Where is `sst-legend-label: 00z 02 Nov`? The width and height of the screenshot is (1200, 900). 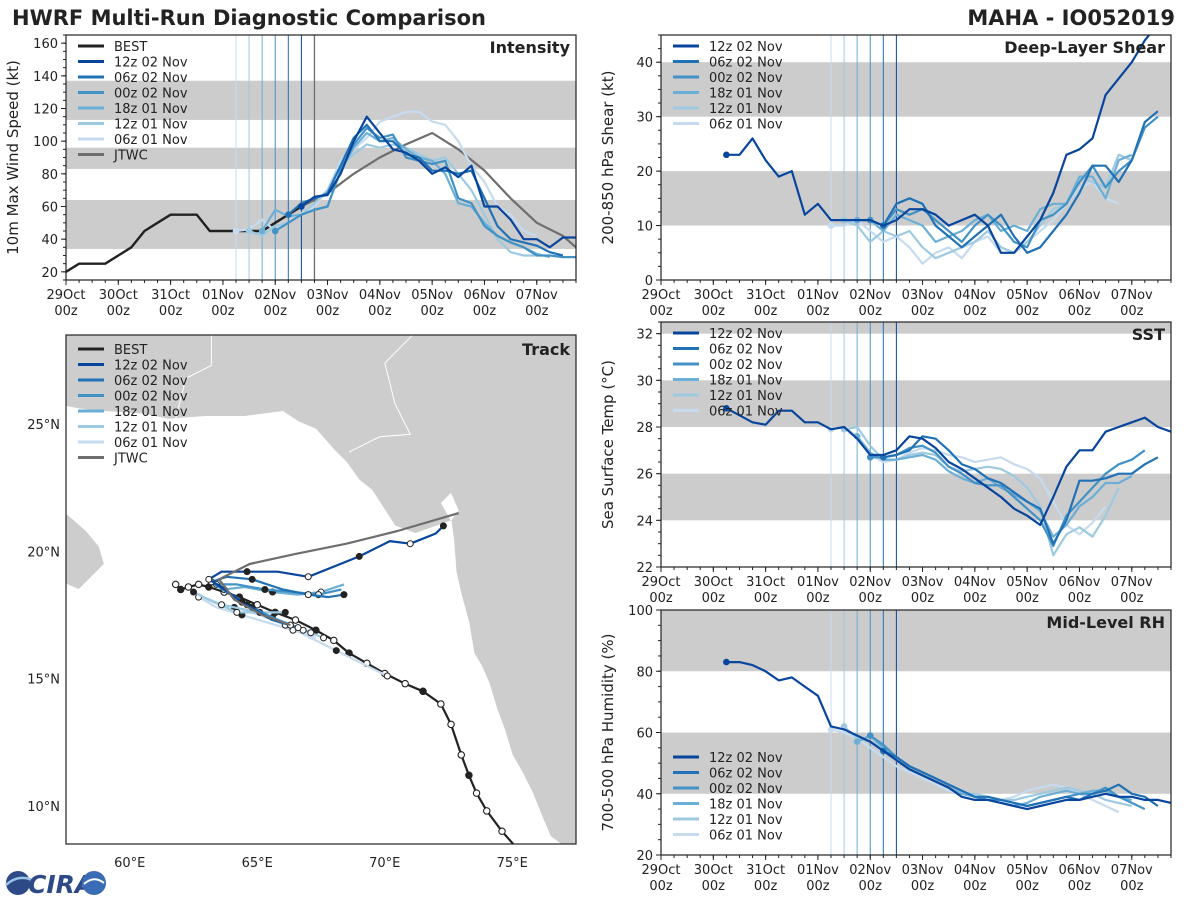
sst-legend-label: 00z 02 Nov is located at coordinates (746, 365).